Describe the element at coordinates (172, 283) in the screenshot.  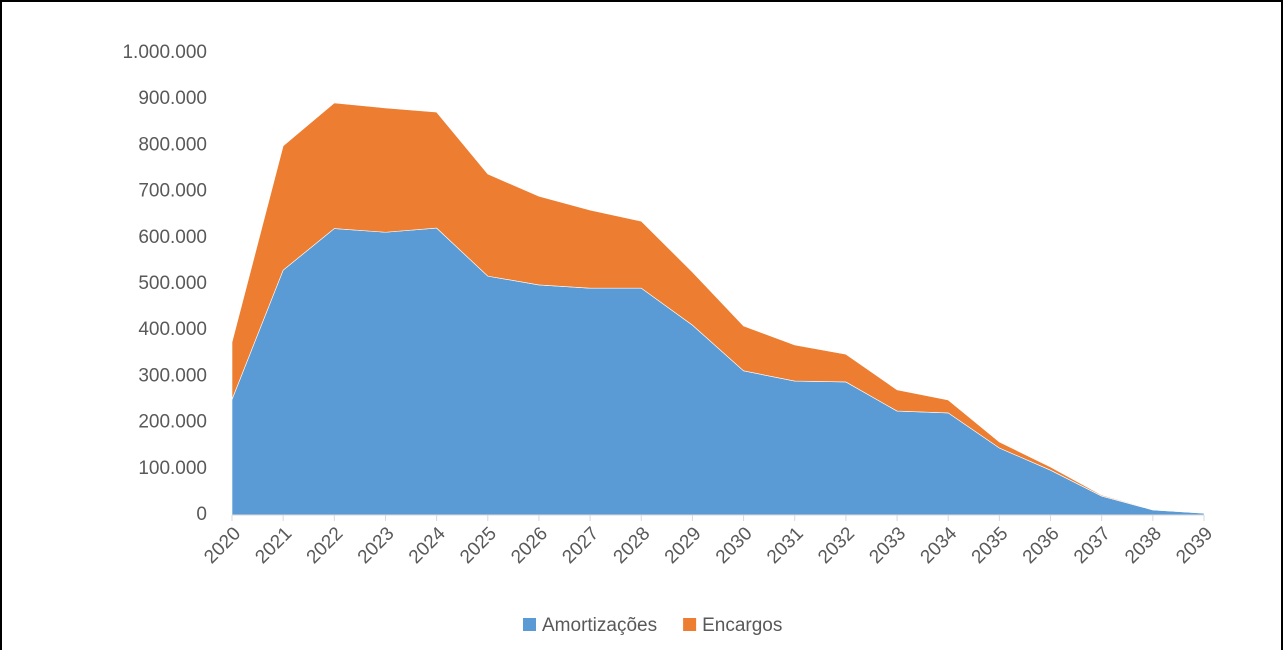
I see `y-tick-label: 500.000` at that location.